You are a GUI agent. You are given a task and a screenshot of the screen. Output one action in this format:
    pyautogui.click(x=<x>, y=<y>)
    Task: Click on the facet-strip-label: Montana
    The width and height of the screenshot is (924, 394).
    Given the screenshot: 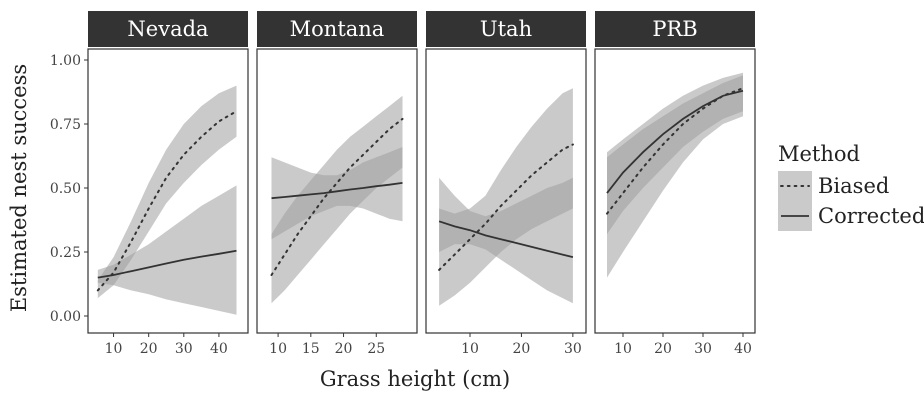 What is the action you would take?
    pyautogui.click(x=337, y=29)
    